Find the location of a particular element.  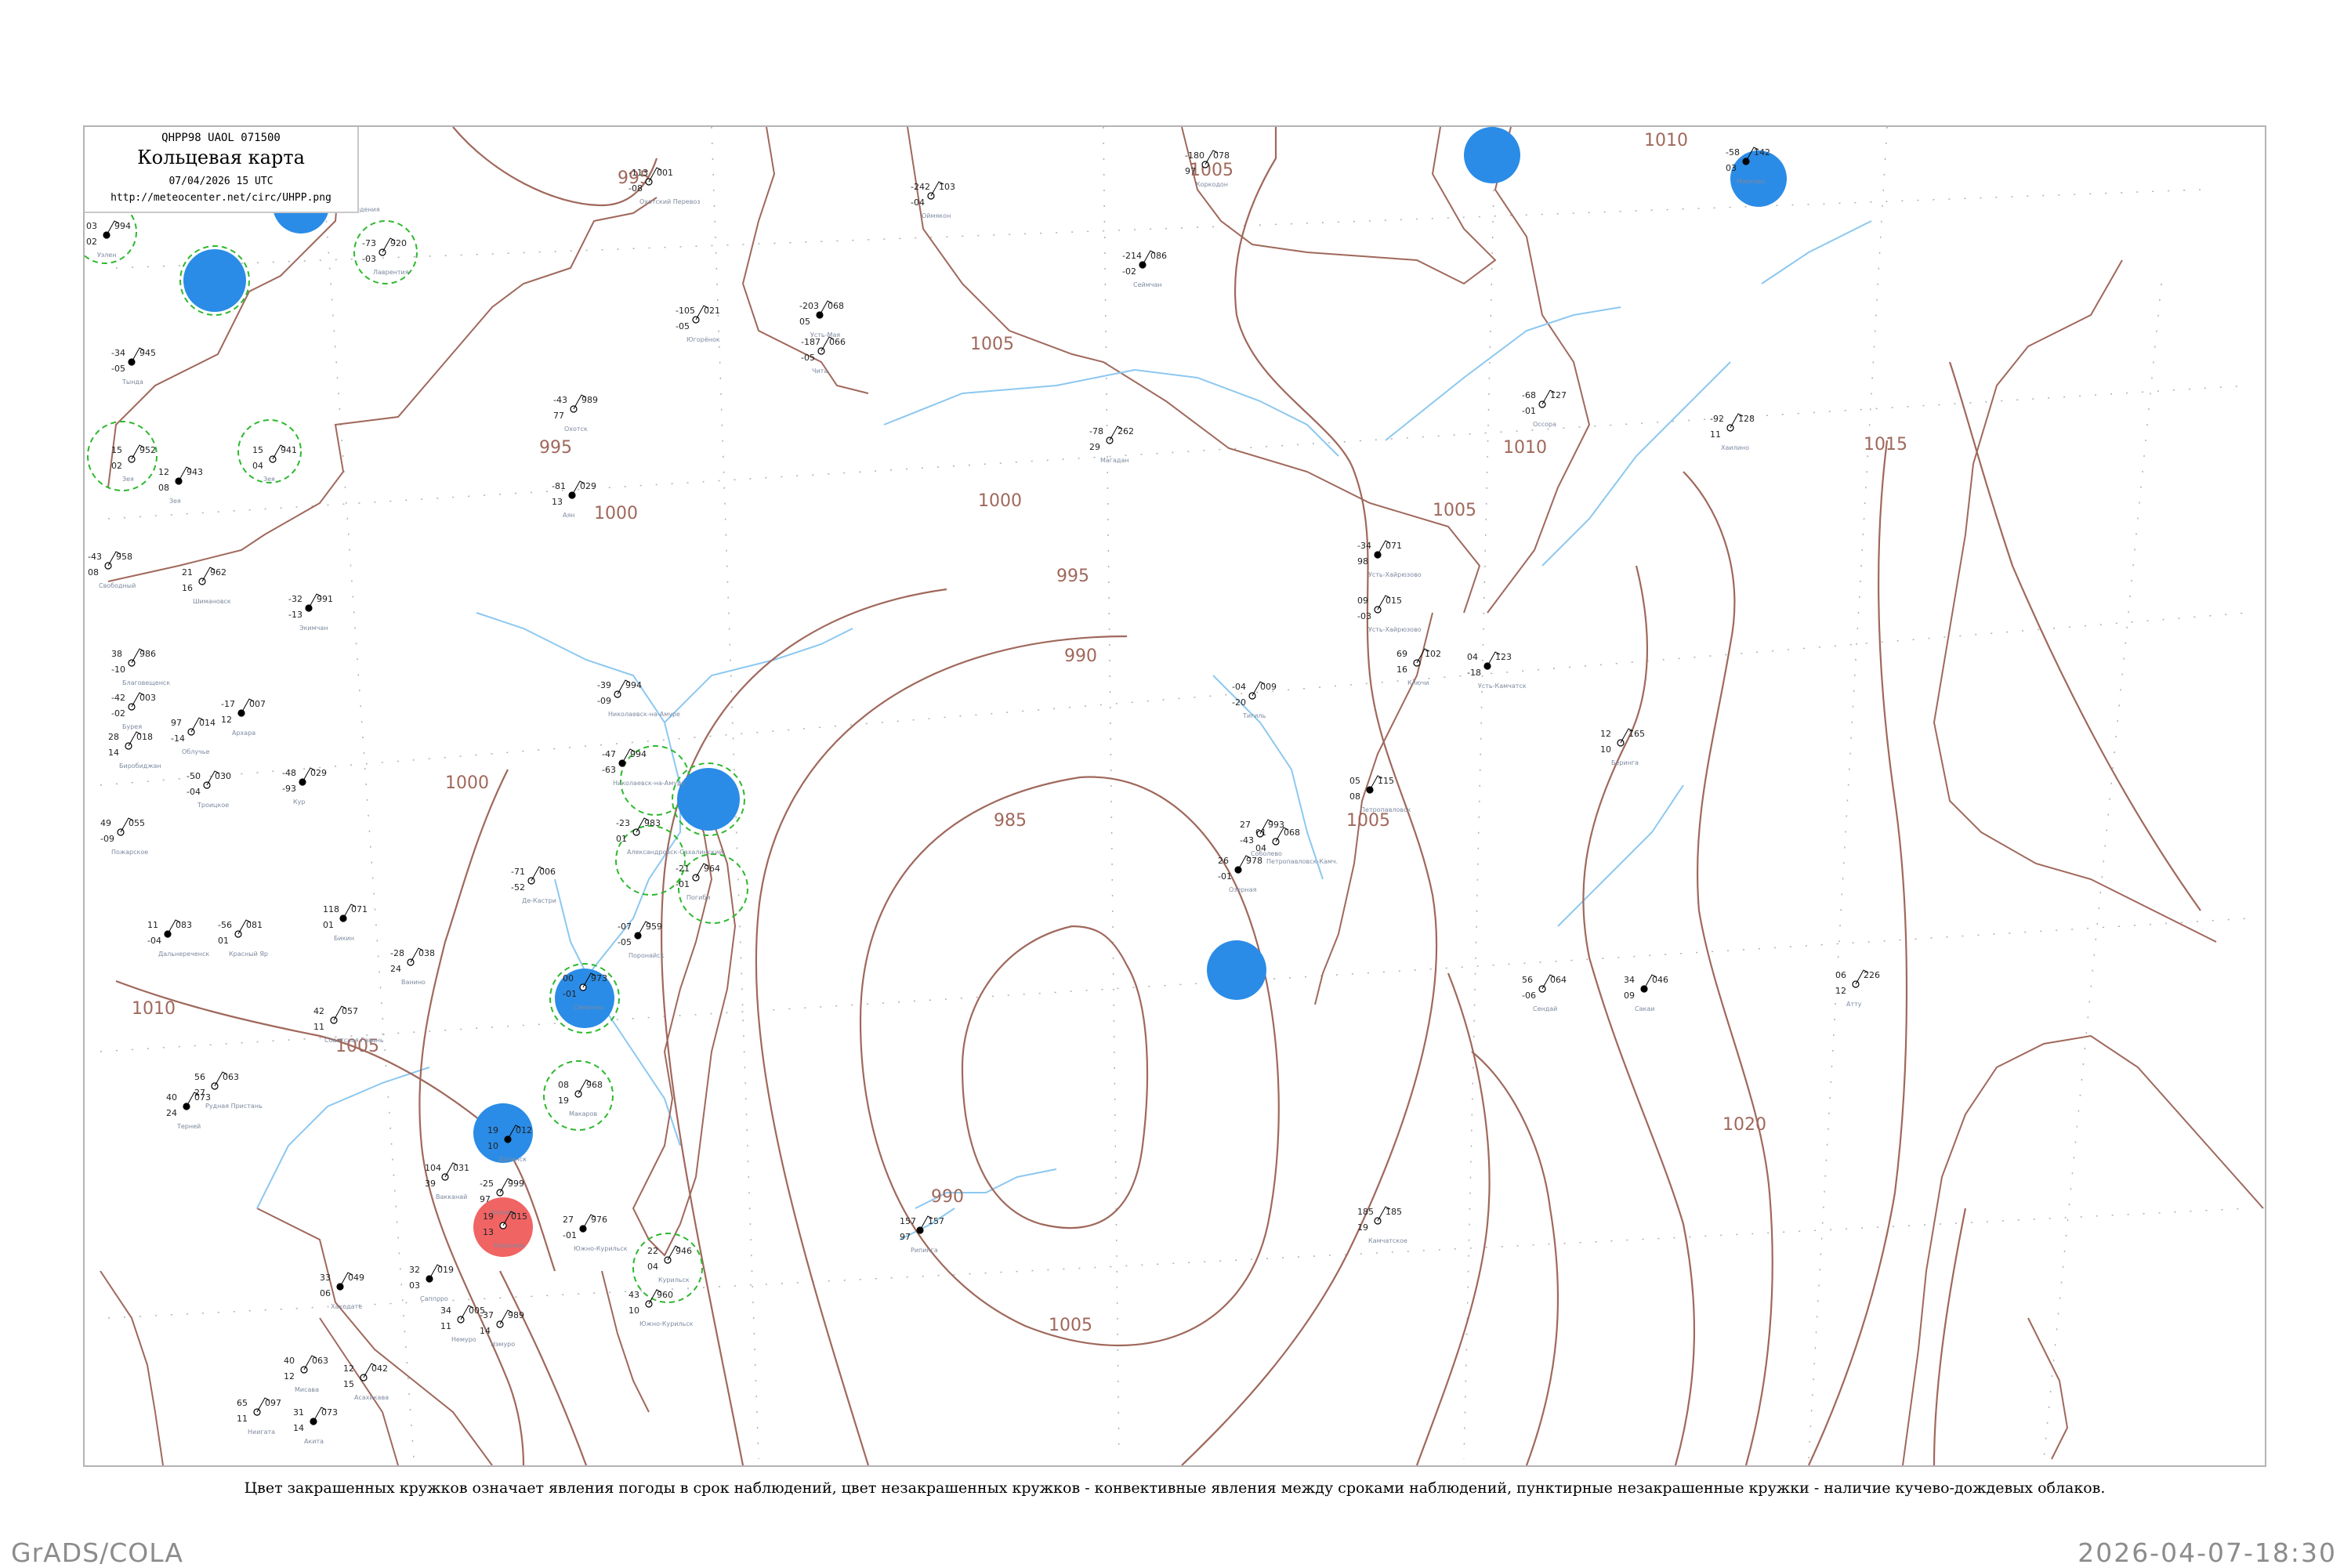

station-temperature: 05 is located at coordinates (1354, 781).